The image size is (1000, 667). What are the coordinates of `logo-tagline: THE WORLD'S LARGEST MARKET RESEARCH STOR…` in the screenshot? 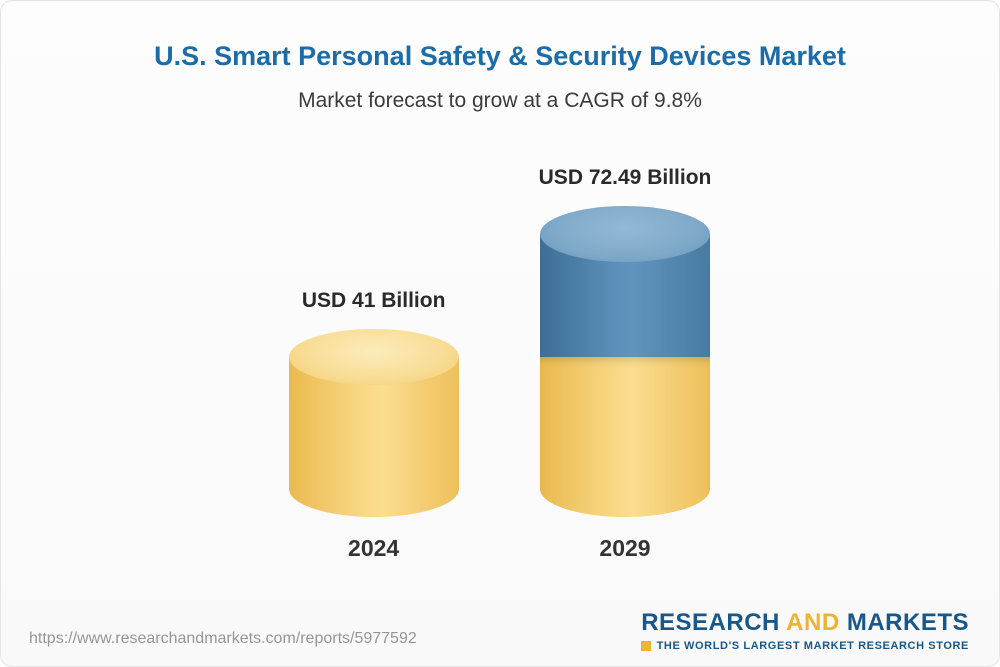 It's located at (812, 646).